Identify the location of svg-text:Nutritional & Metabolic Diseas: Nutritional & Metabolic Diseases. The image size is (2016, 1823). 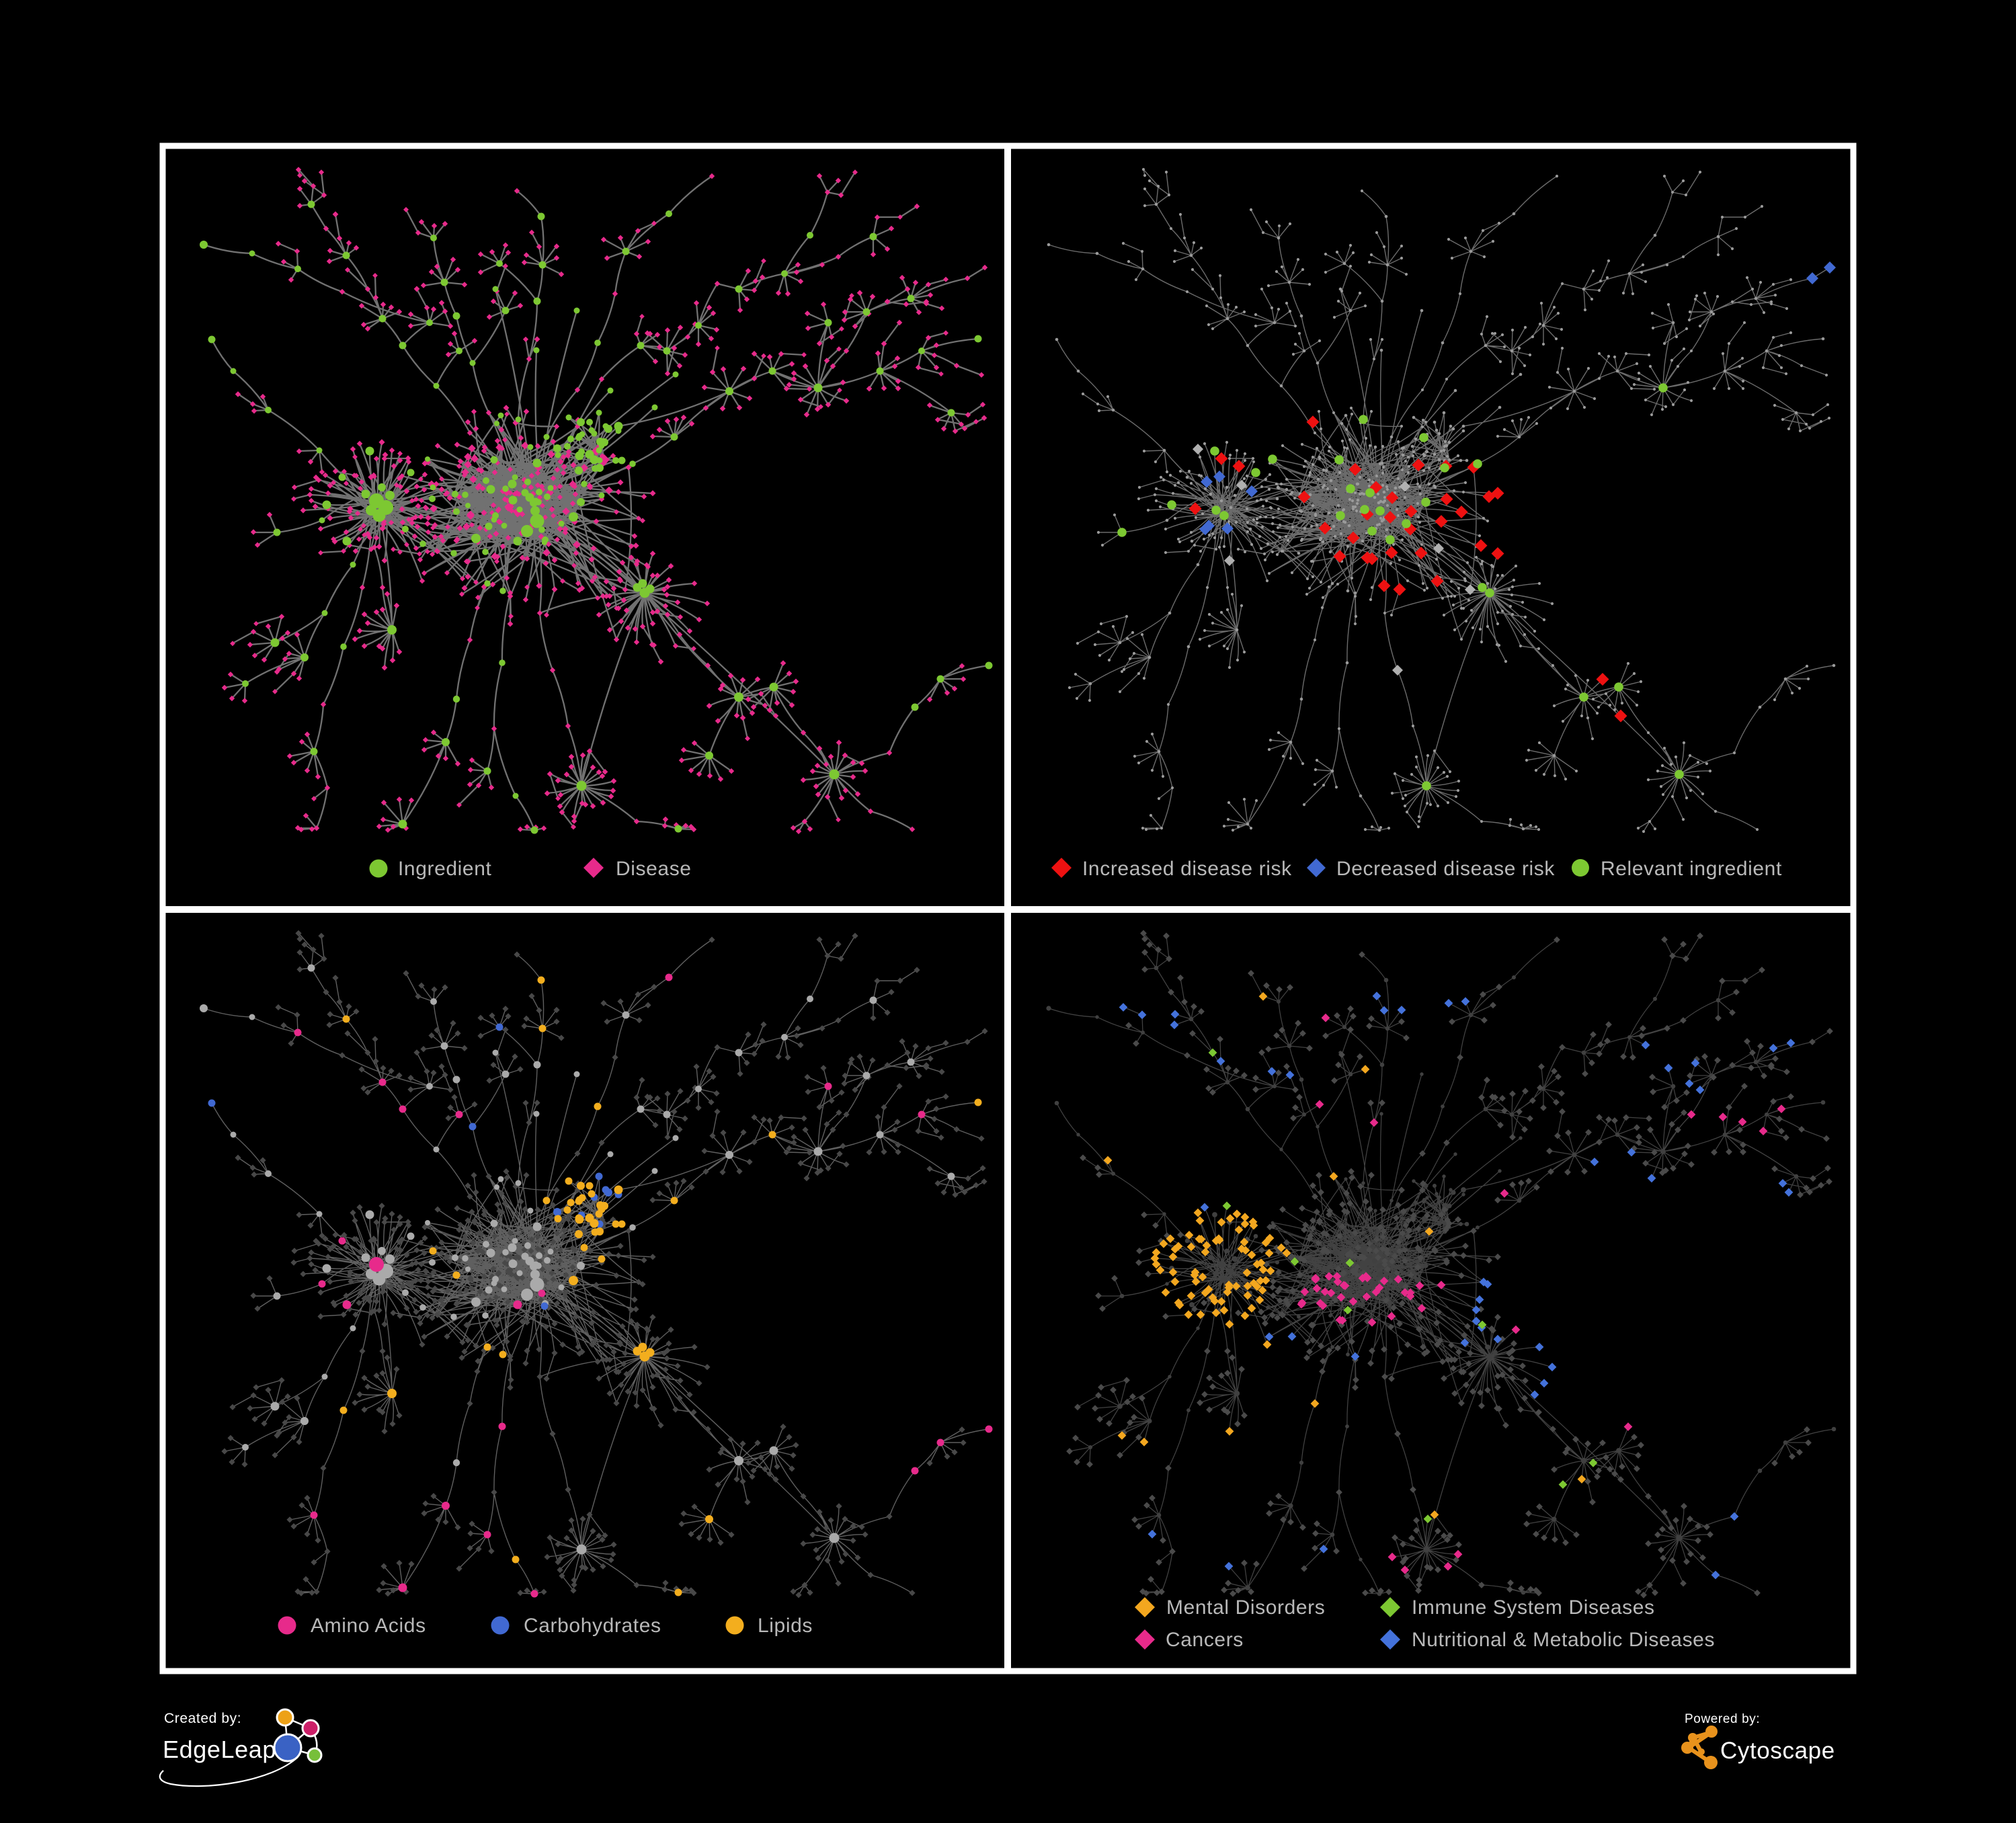
(1563, 1640).